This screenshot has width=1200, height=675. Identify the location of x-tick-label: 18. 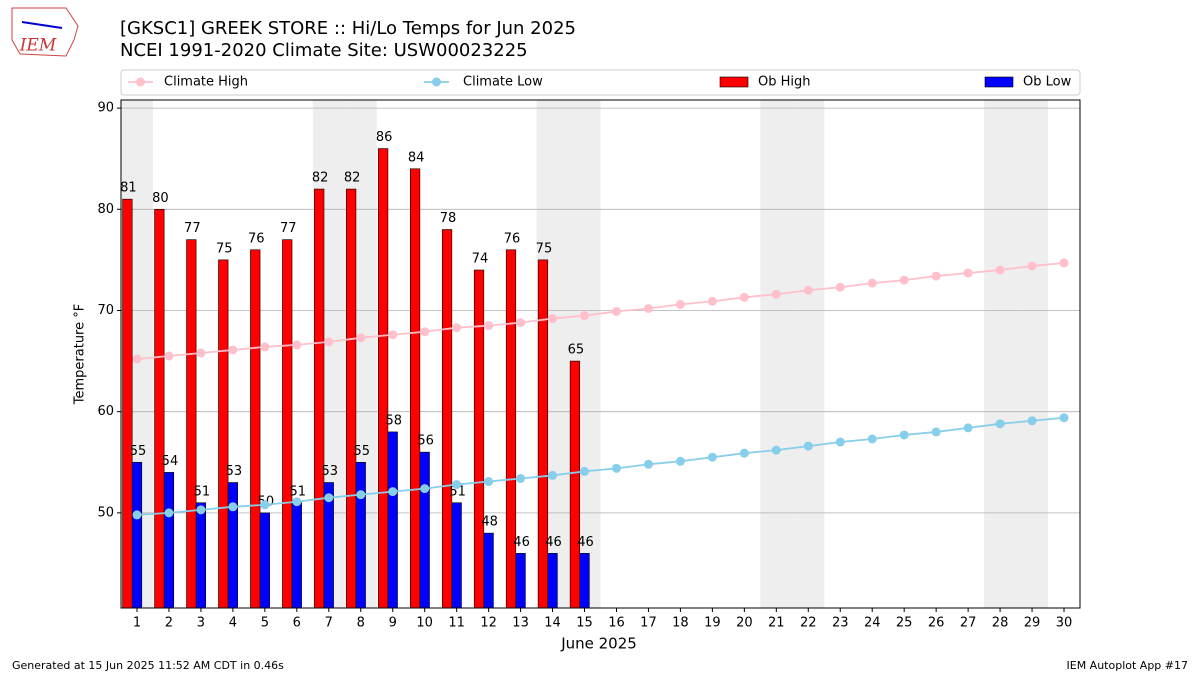
(680, 623).